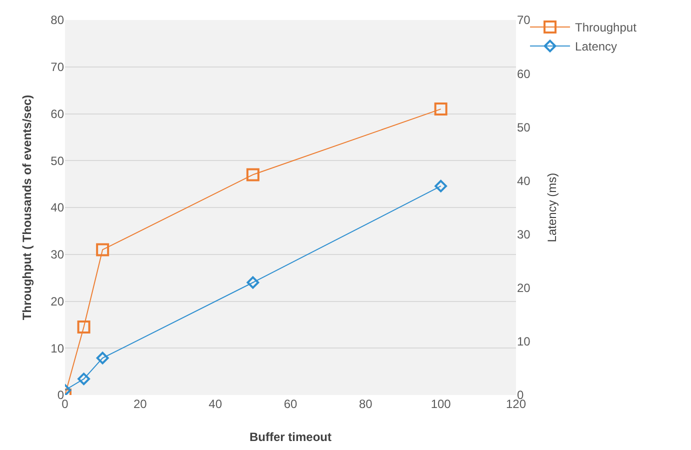 This screenshot has height=450, width=691. What do you see at coordinates (57, 20) in the screenshot?
I see `y-tick-label: 80` at bounding box center [57, 20].